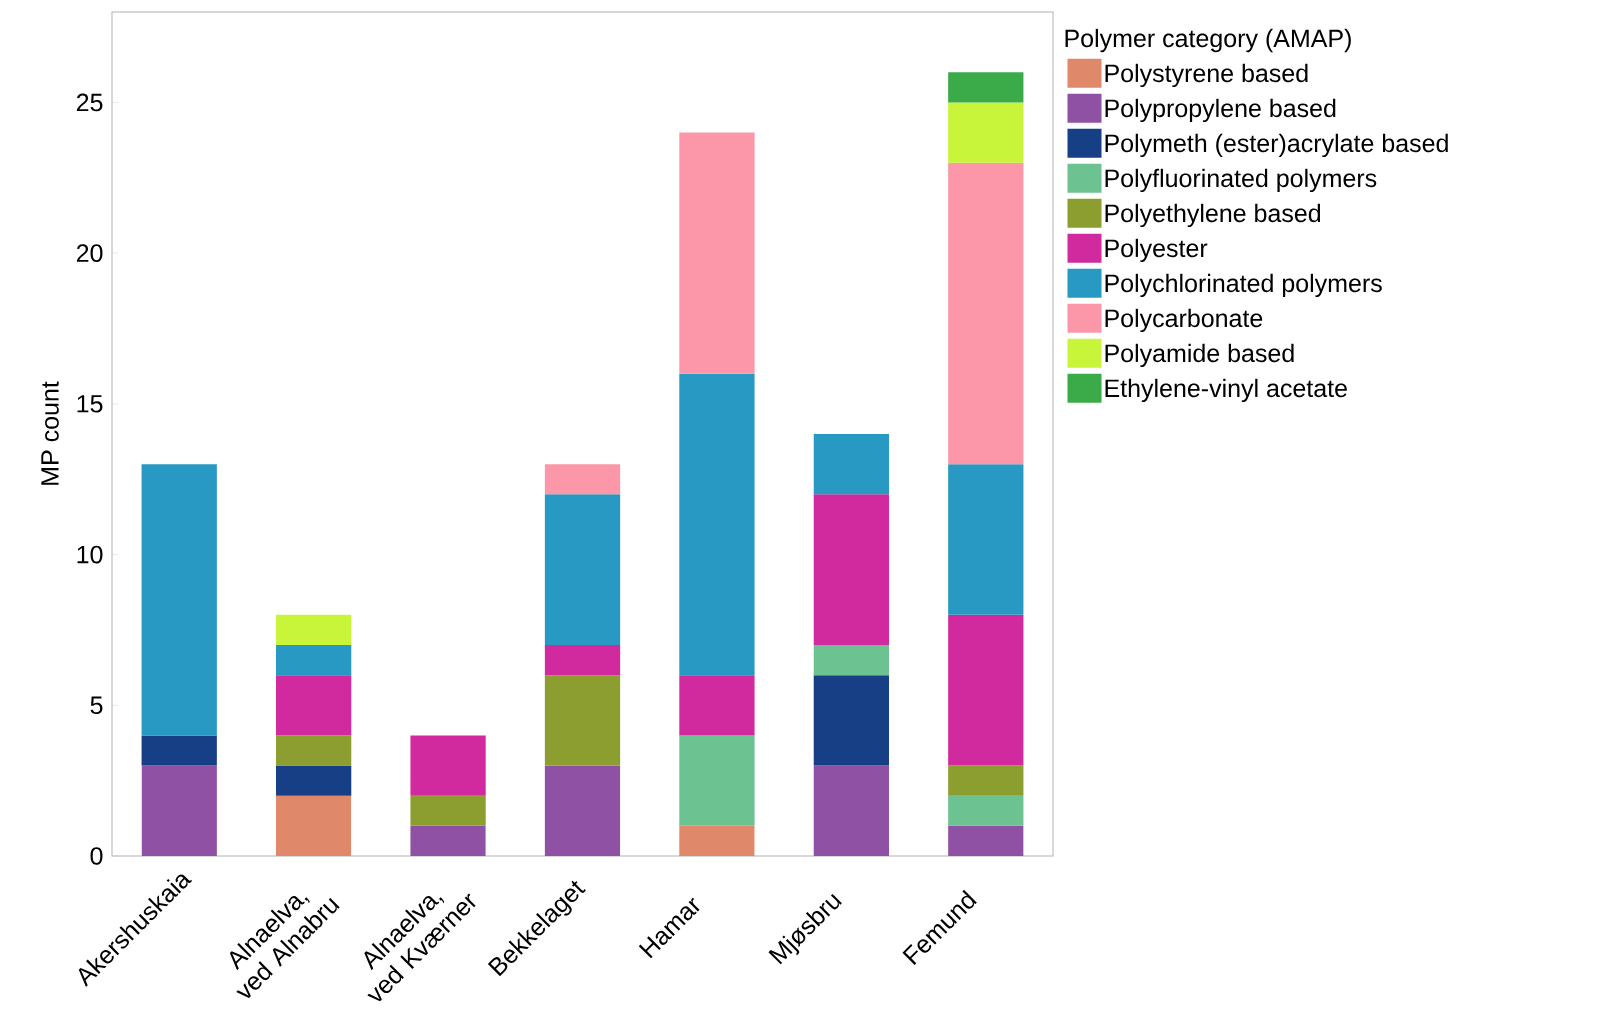 Image resolution: width=1598 pixels, height=1023 pixels. Describe the element at coordinates (90, 404) in the screenshot. I see `y-tick-label: 15` at that location.